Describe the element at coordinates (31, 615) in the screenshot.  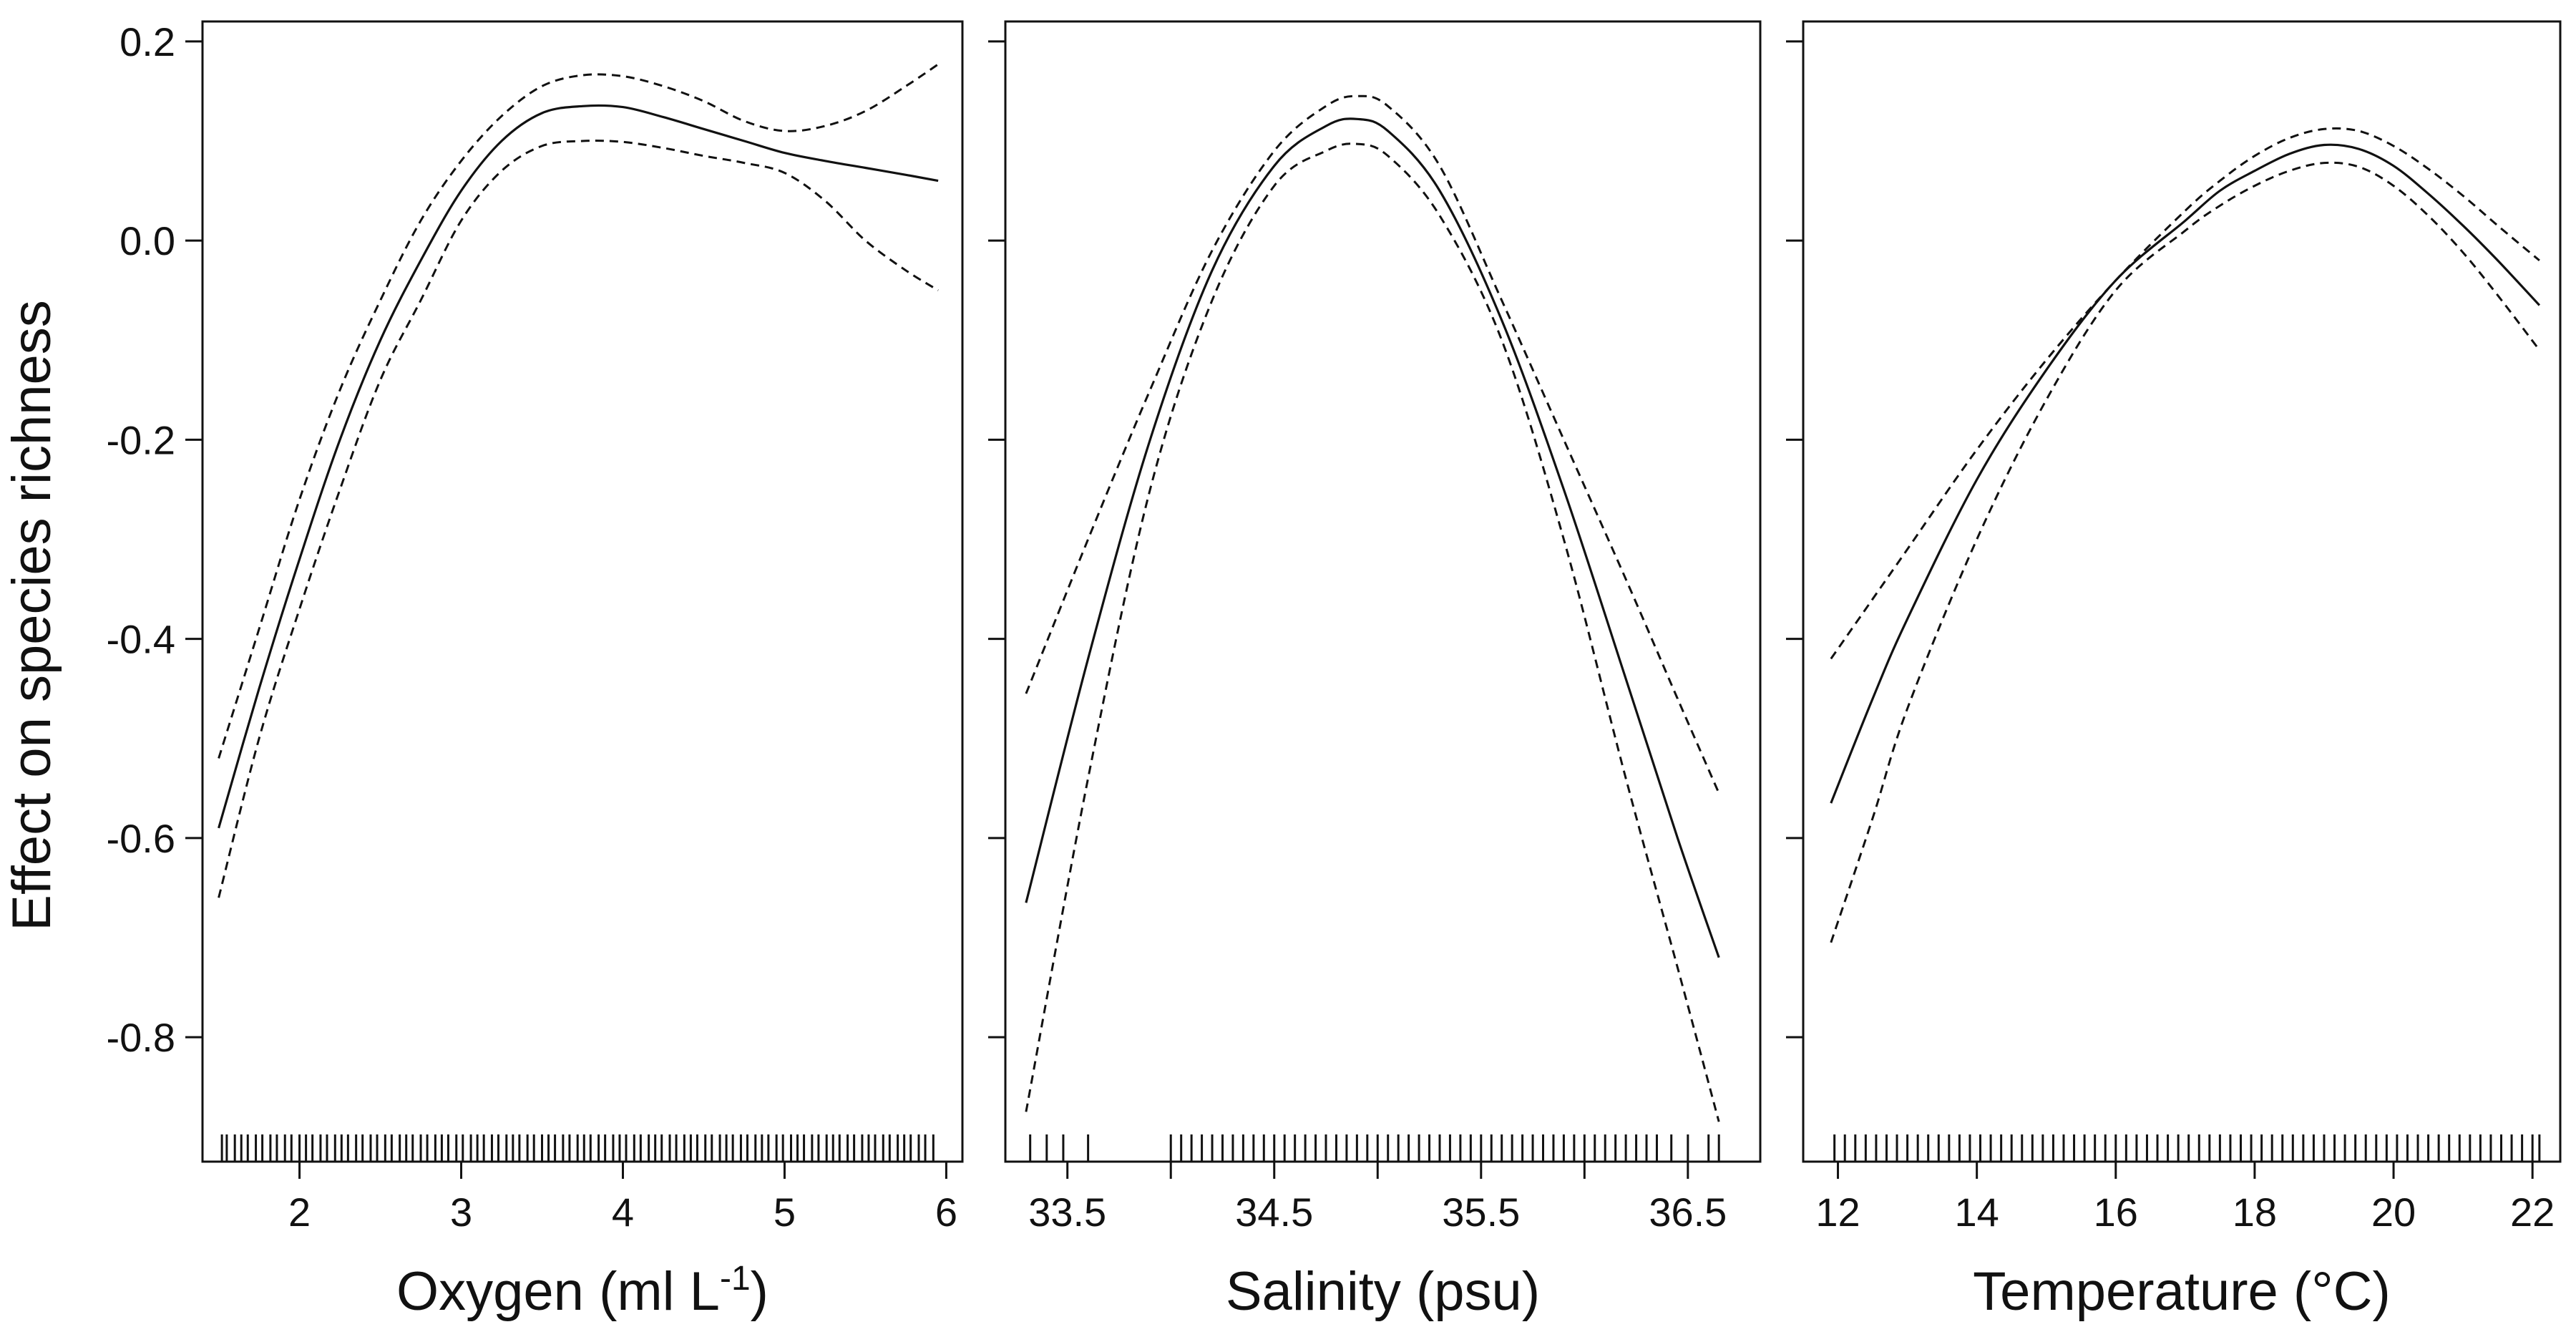
I see `y-axis-title: Effect on species richness` at that location.